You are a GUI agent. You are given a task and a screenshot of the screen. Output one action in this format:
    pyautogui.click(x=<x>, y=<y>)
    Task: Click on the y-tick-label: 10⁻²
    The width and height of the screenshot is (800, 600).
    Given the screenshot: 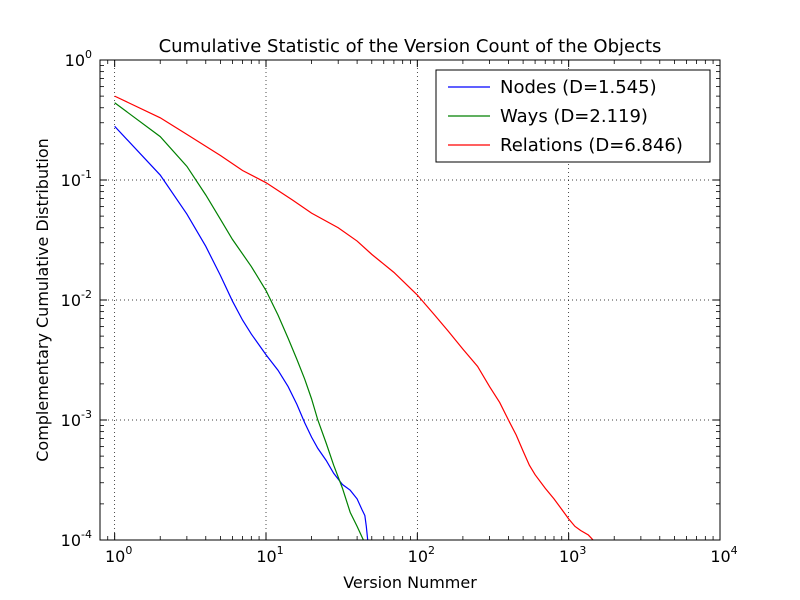 What is the action you would take?
    pyautogui.click(x=76, y=299)
    